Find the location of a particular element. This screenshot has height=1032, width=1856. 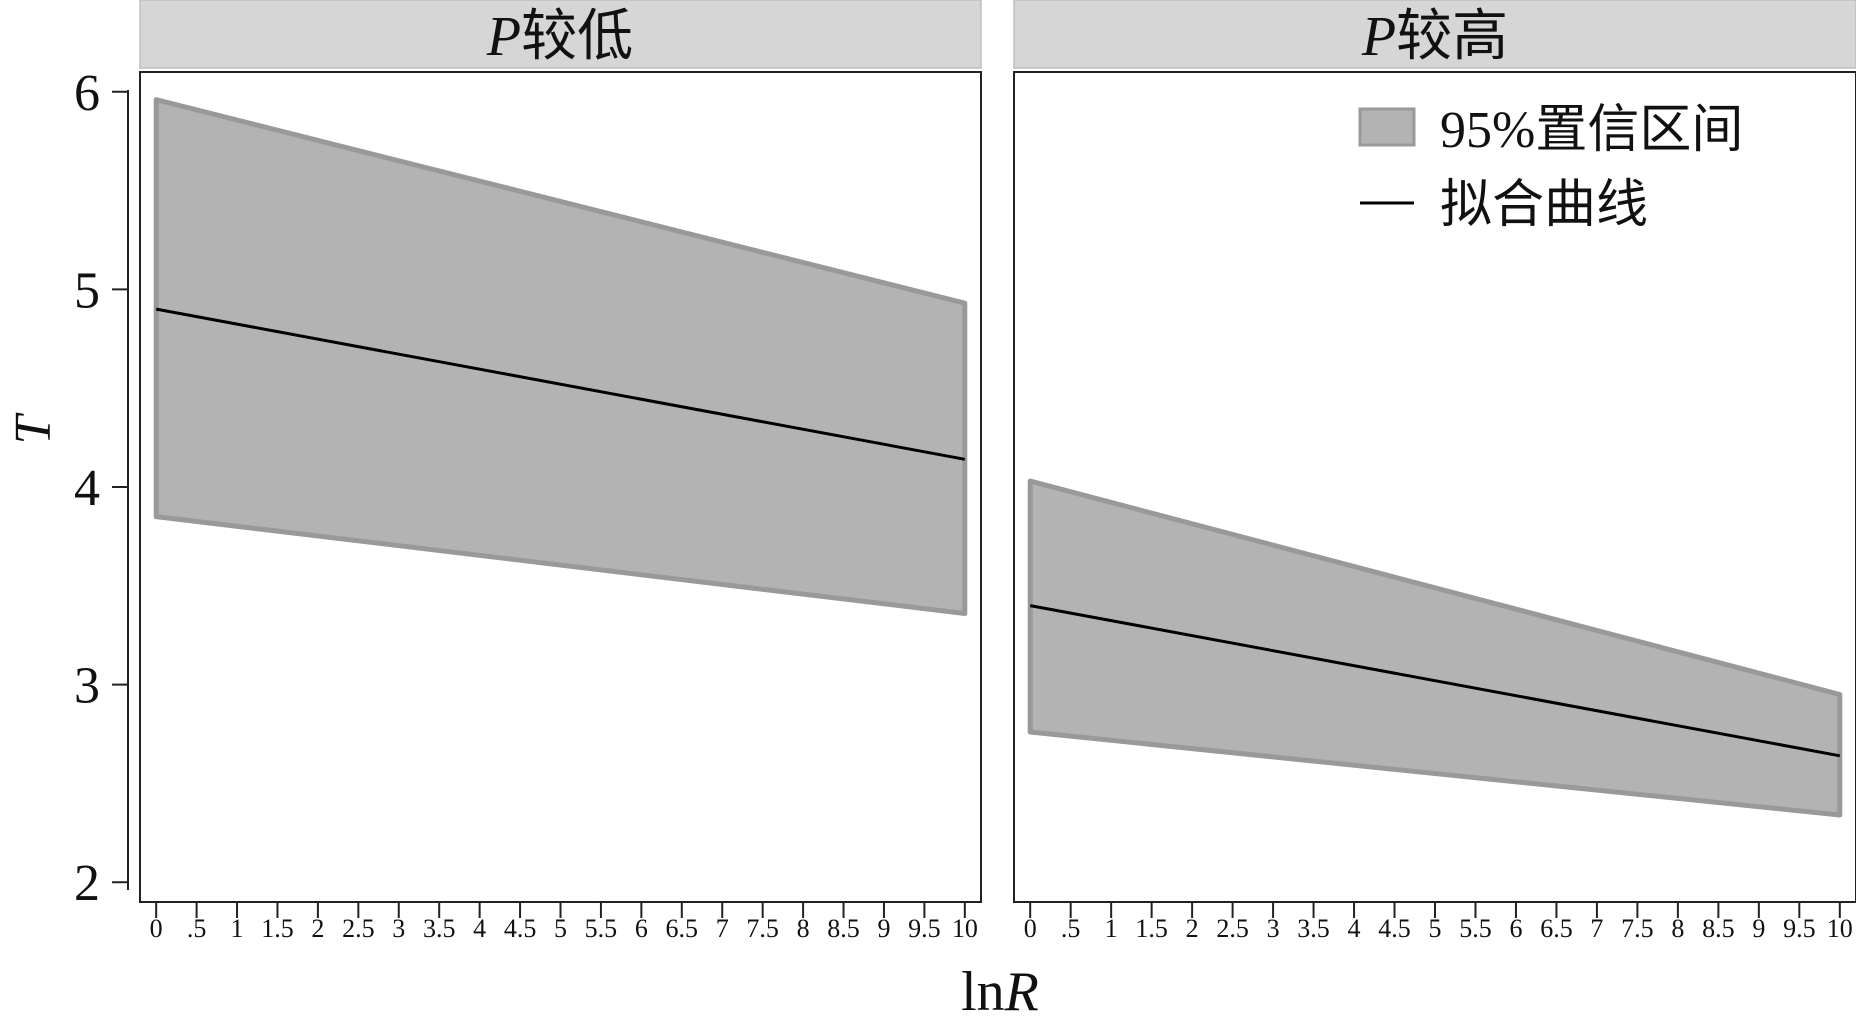

panel-title: P较高 is located at coordinates (1434, 37).